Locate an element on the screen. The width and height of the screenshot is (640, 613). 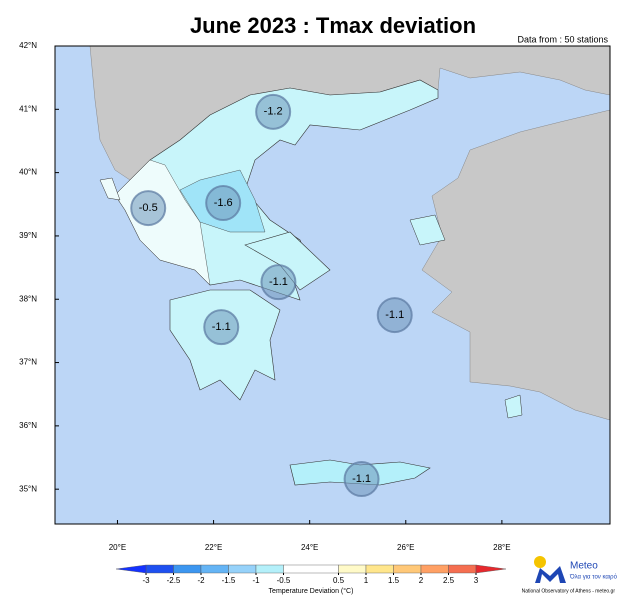
x-tick-label: 24°E is located at coordinates (309, 547).